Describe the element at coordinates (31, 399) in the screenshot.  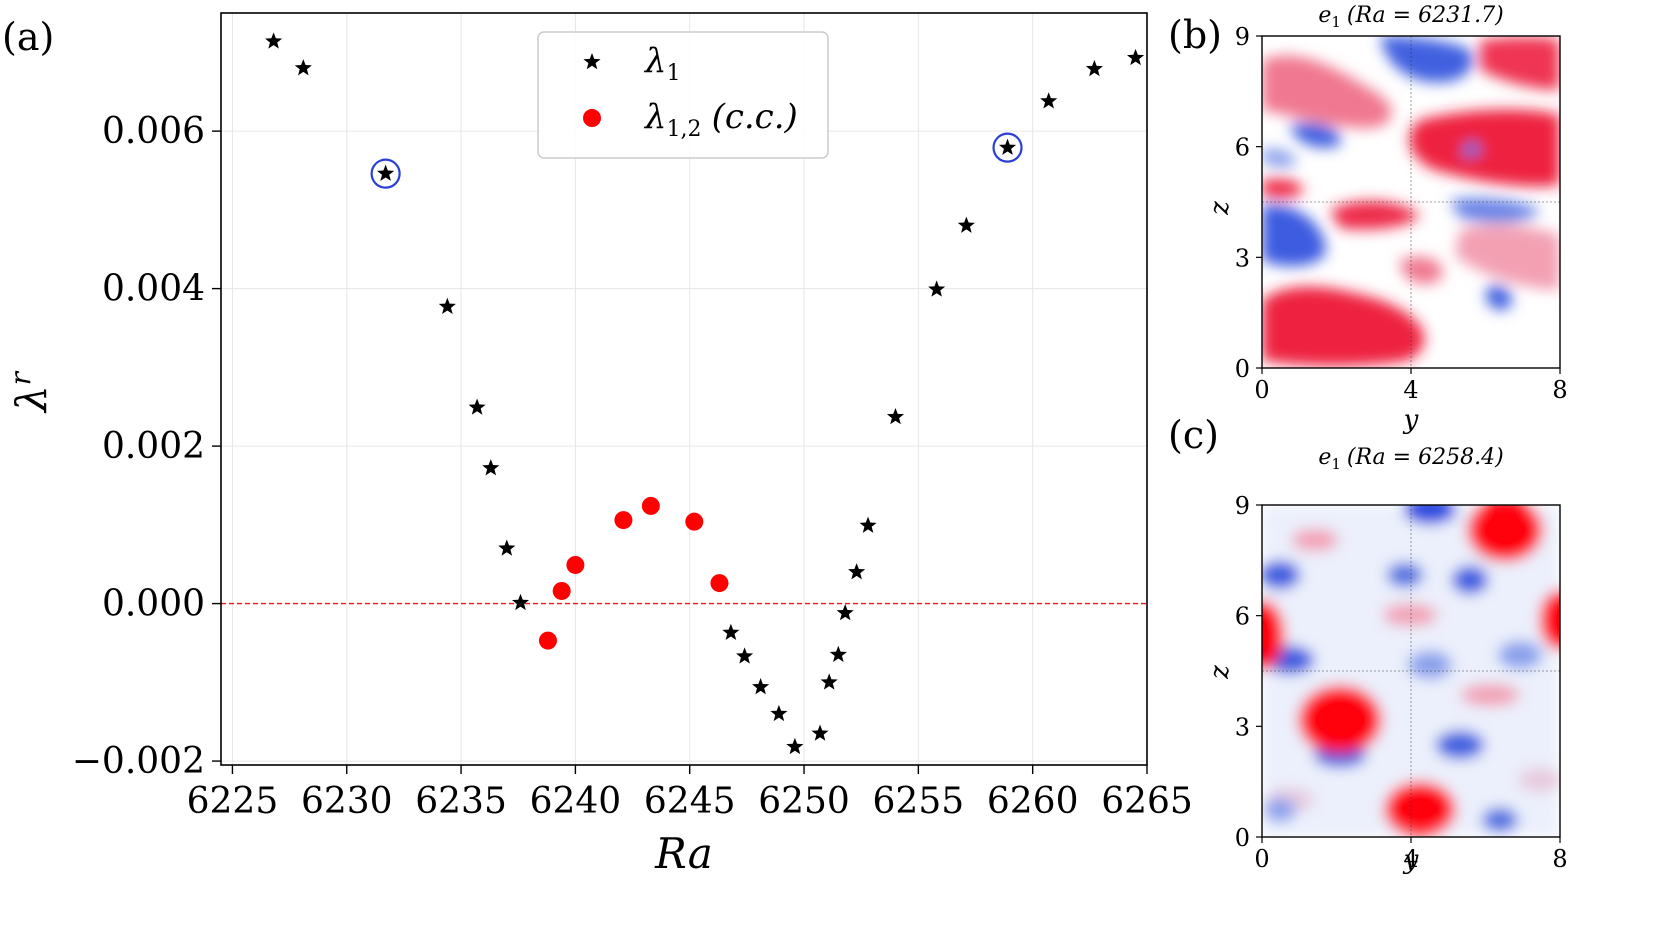
I see `y-axis-label-main: λ` at that location.